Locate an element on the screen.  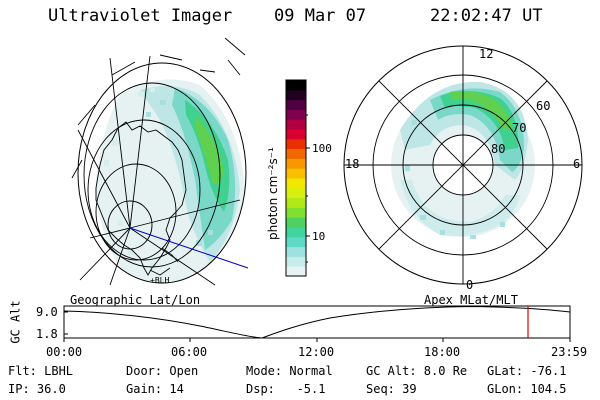
mlat-label-60: 60 is located at coordinates (543, 106).